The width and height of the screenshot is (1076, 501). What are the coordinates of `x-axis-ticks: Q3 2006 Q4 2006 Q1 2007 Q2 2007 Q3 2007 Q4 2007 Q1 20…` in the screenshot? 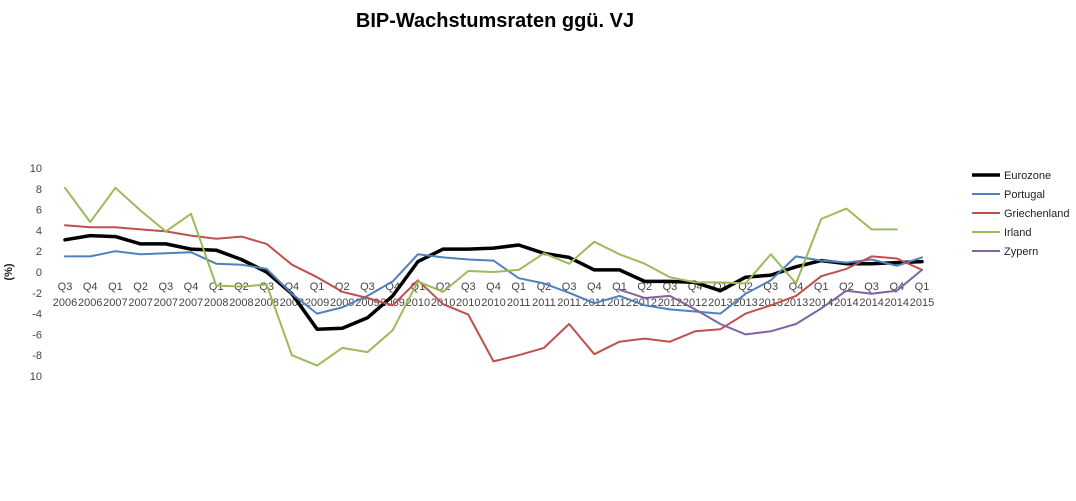 It's located at (493, 295).